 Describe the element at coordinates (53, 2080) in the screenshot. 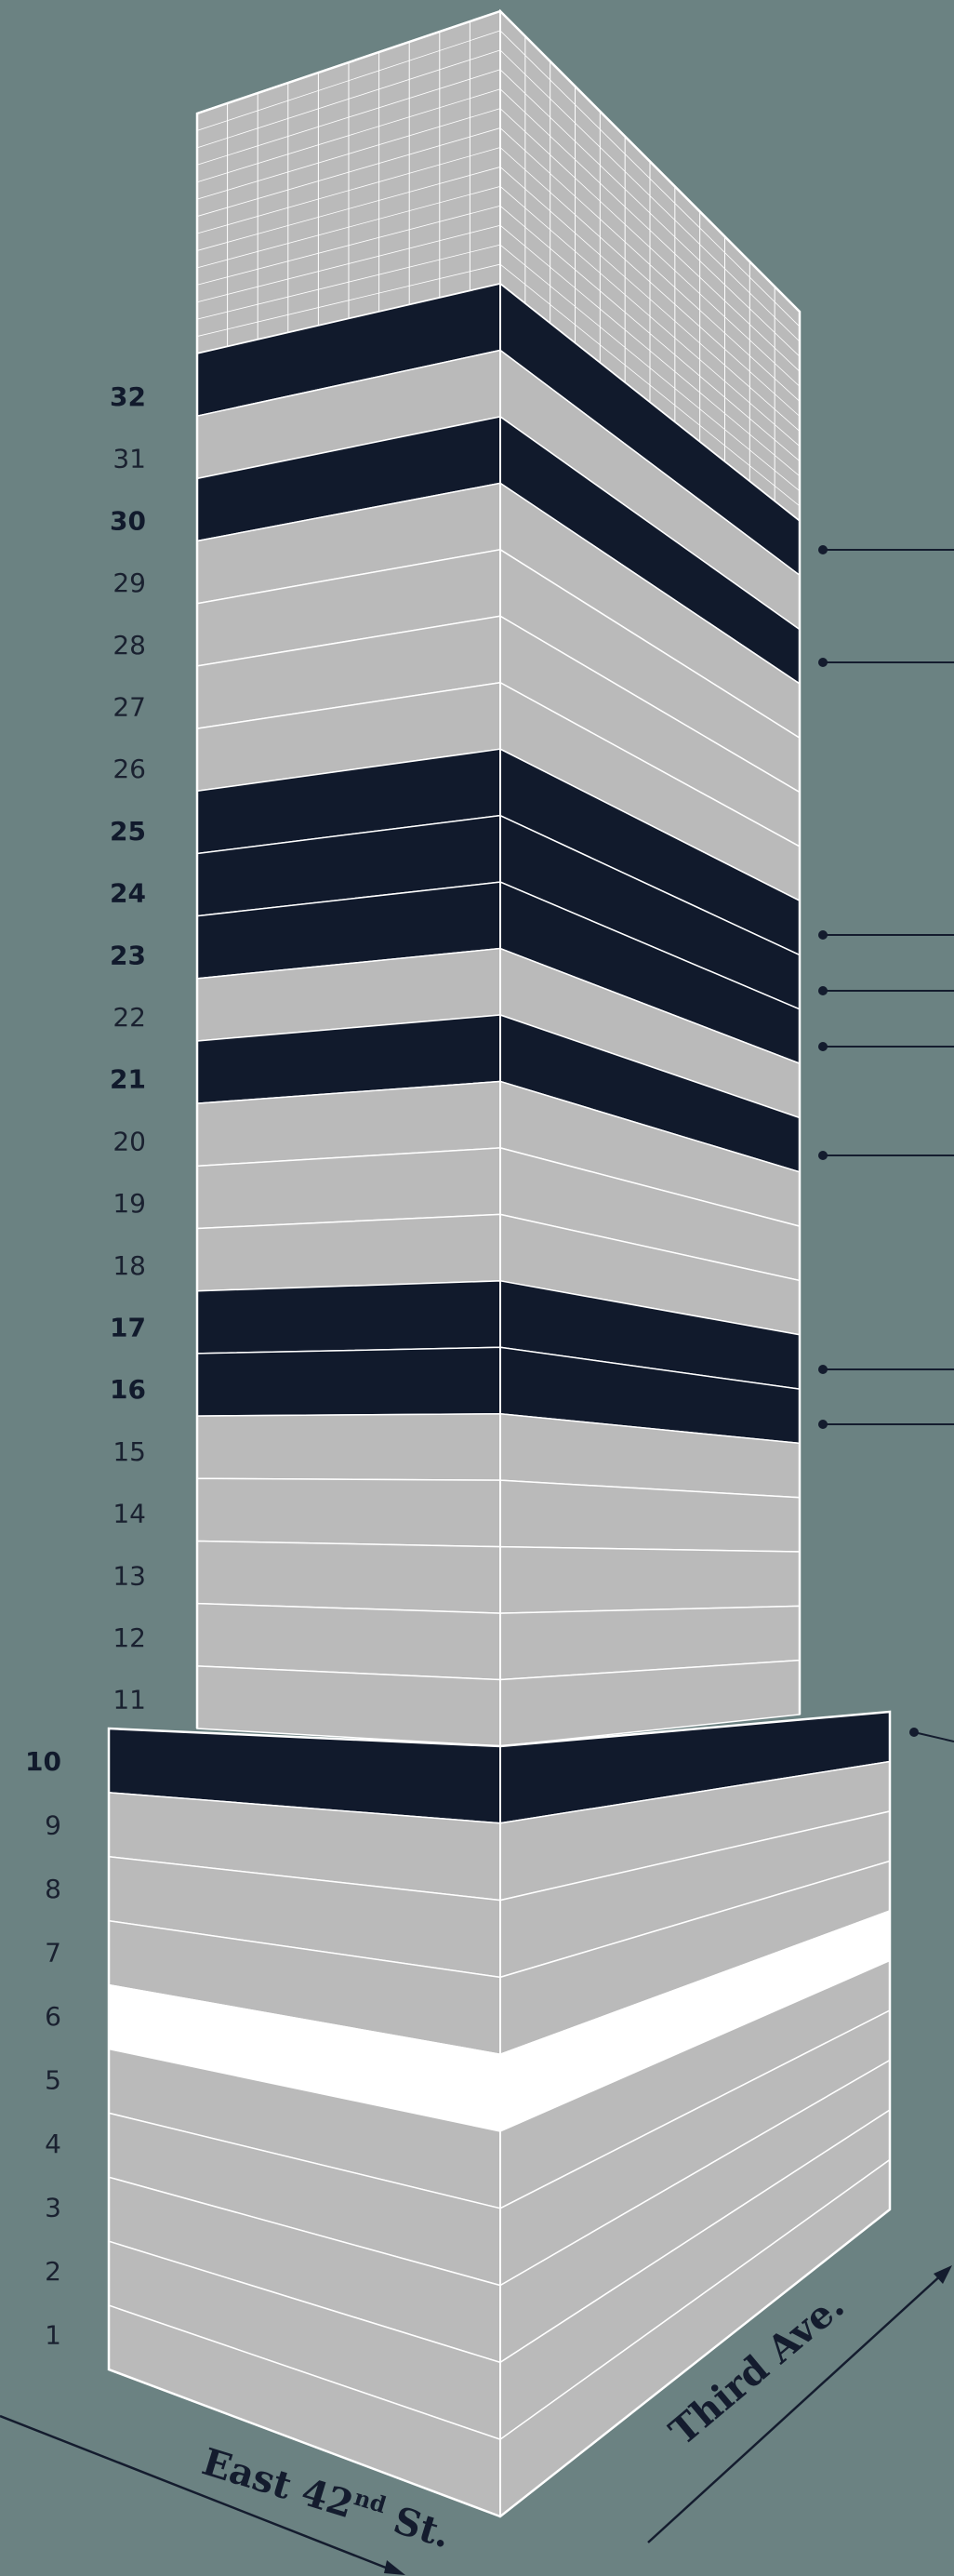

I see `floor-label-5: 5` at that location.